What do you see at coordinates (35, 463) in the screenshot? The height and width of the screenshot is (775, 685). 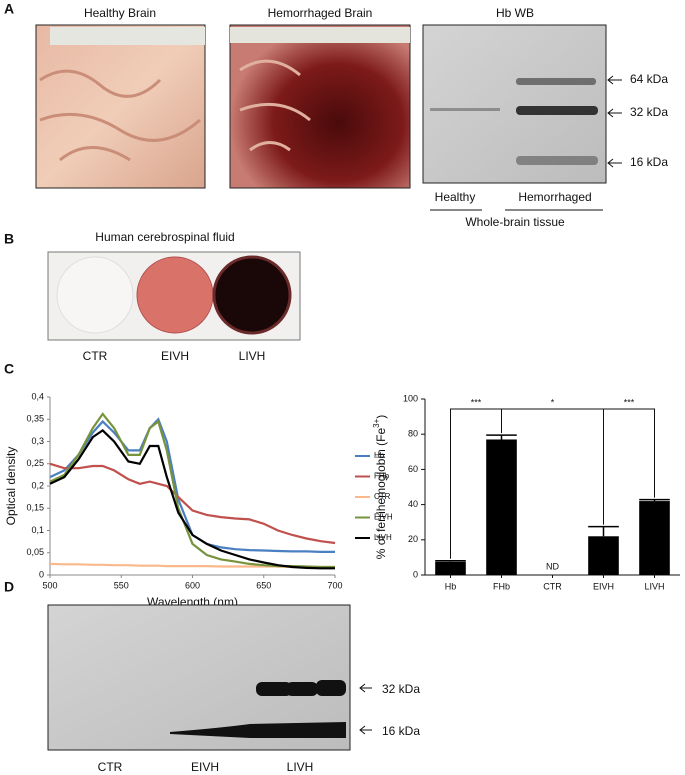 I see `y-tick-label: 0,25` at bounding box center [35, 463].